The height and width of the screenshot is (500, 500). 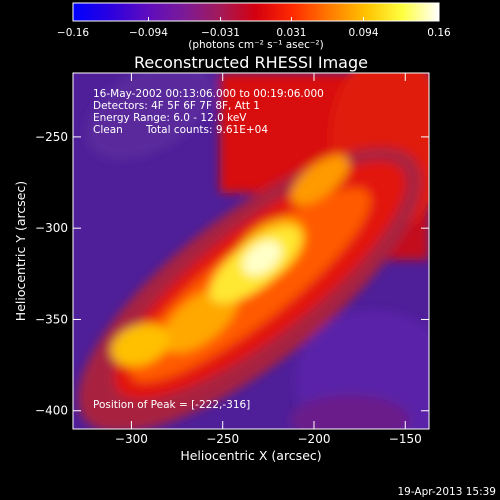 I want to click on annotation-energy-range: Energy Range: 6.0 - 12.0 keV, so click(x=170, y=118).